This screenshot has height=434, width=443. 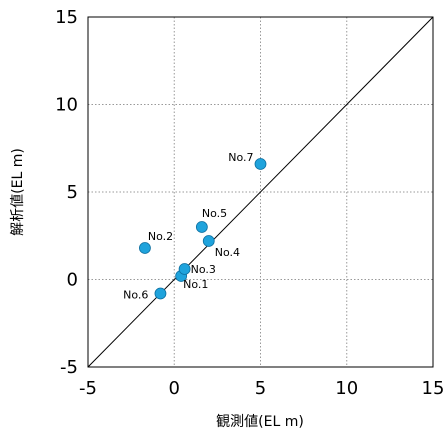 I want to click on point-label: No.6, so click(x=135, y=295).